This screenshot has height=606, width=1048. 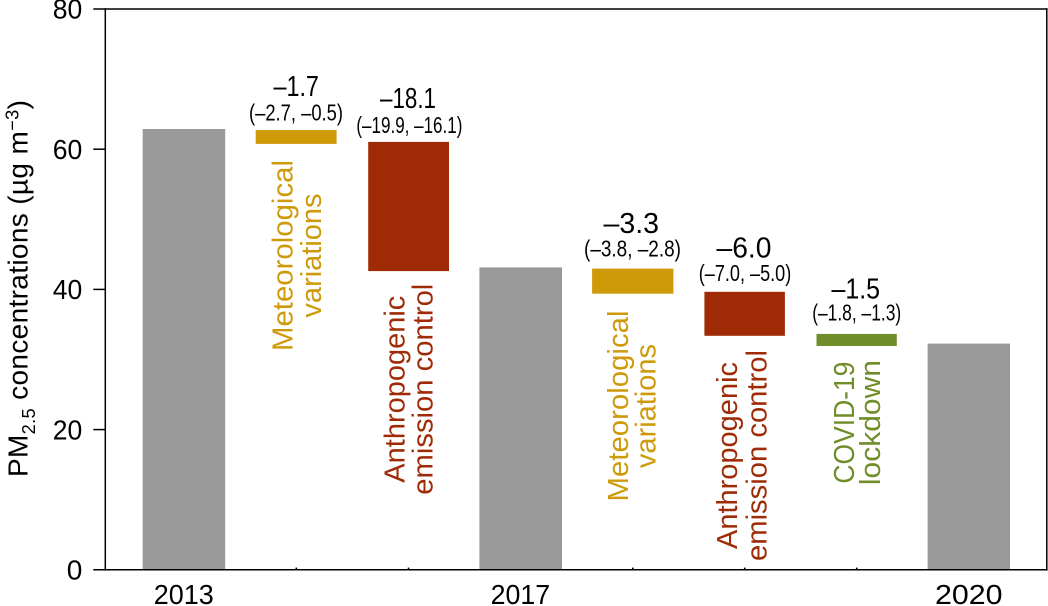 What do you see at coordinates (68, 12) in the screenshot?
I see `svg-text: 80` at bounding box center [68, 12].